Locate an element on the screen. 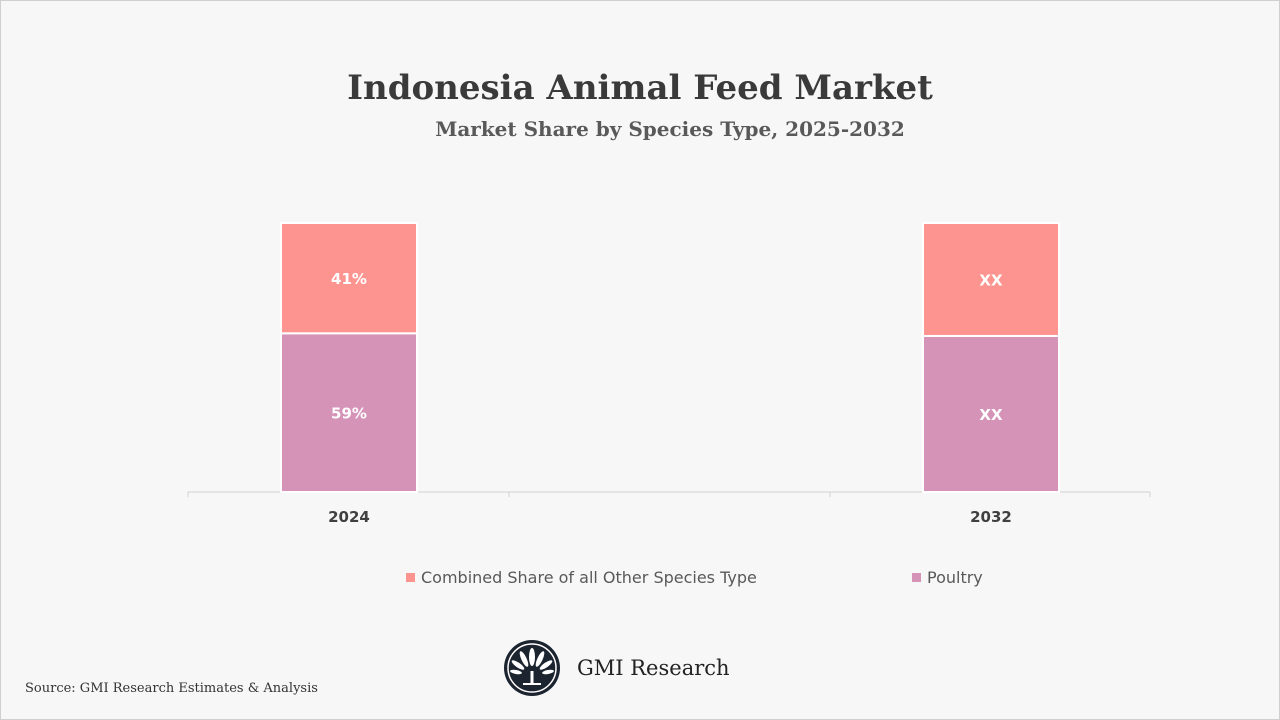  bar-other-2024 is located at coordinates (349, 278).